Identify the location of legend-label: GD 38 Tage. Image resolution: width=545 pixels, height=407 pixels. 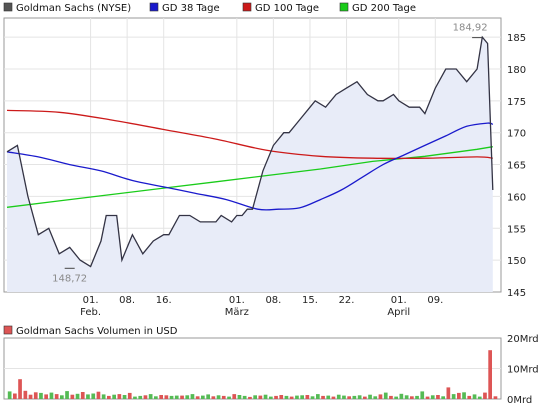
(191, 8).